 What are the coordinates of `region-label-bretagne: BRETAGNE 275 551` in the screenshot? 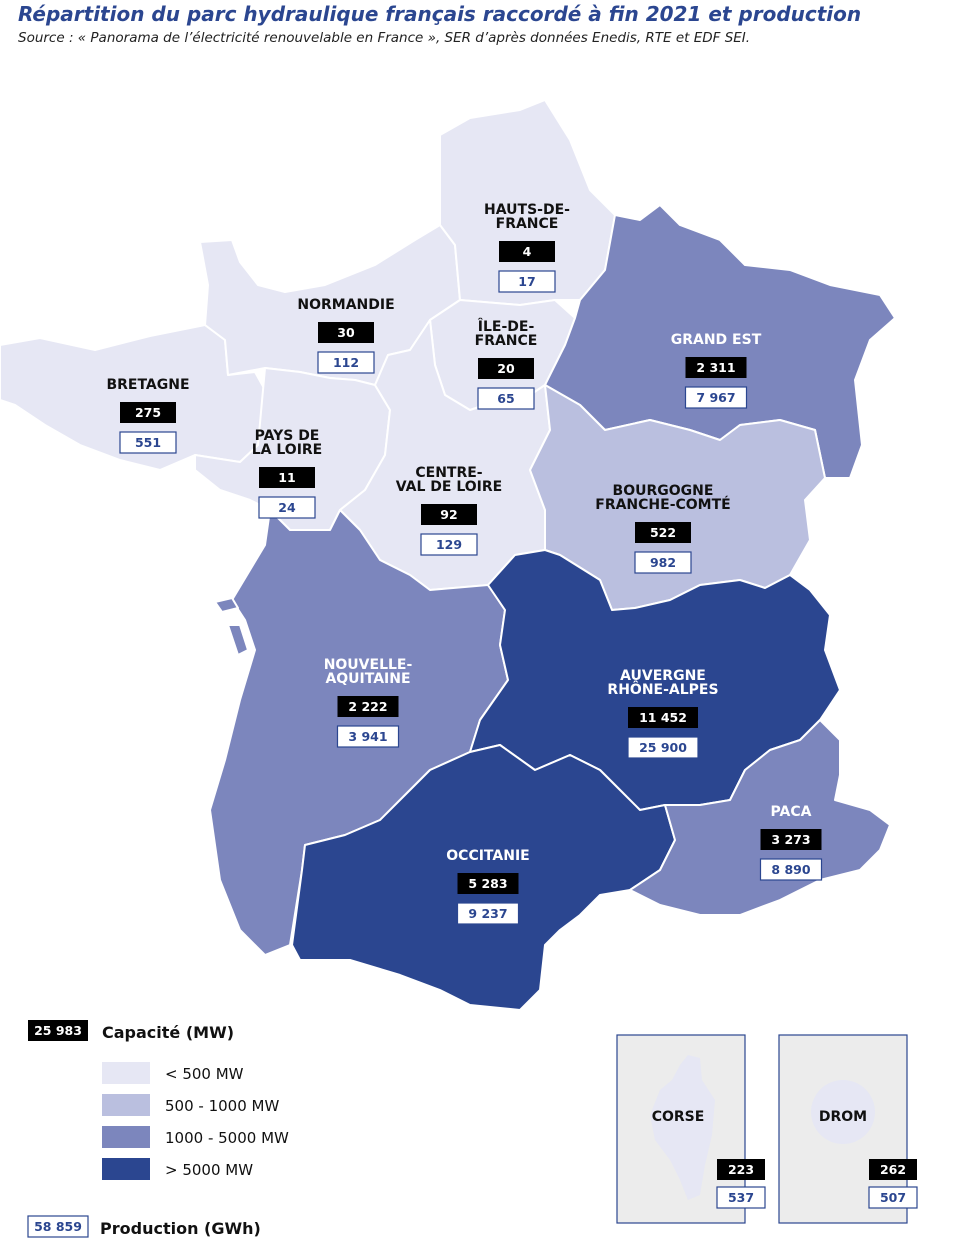 It's located at (148, 415).